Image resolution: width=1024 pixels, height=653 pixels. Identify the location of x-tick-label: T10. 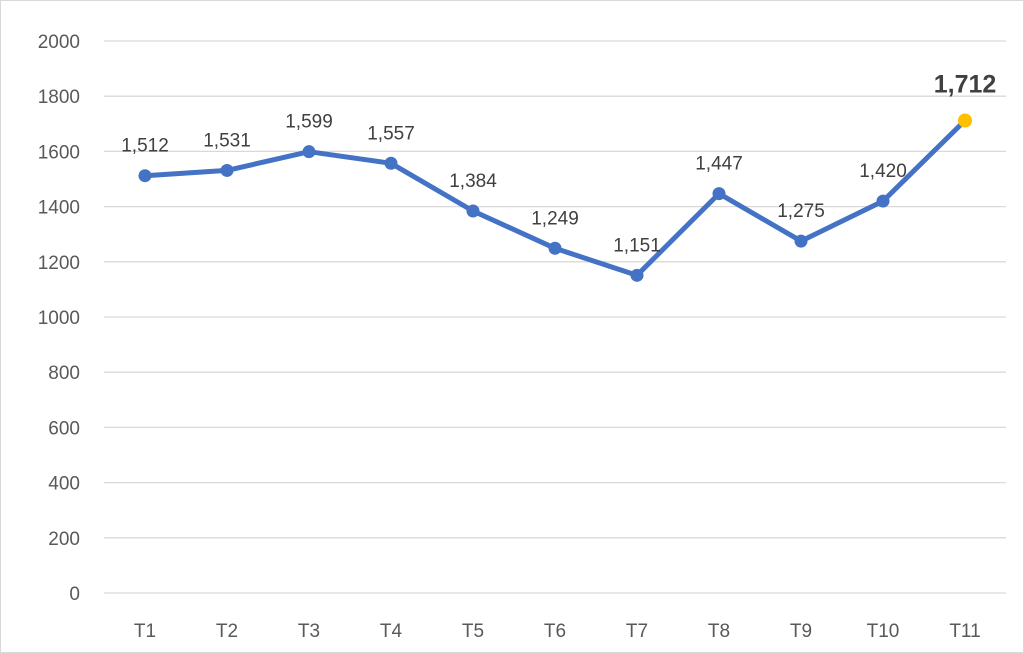
(883, 631).